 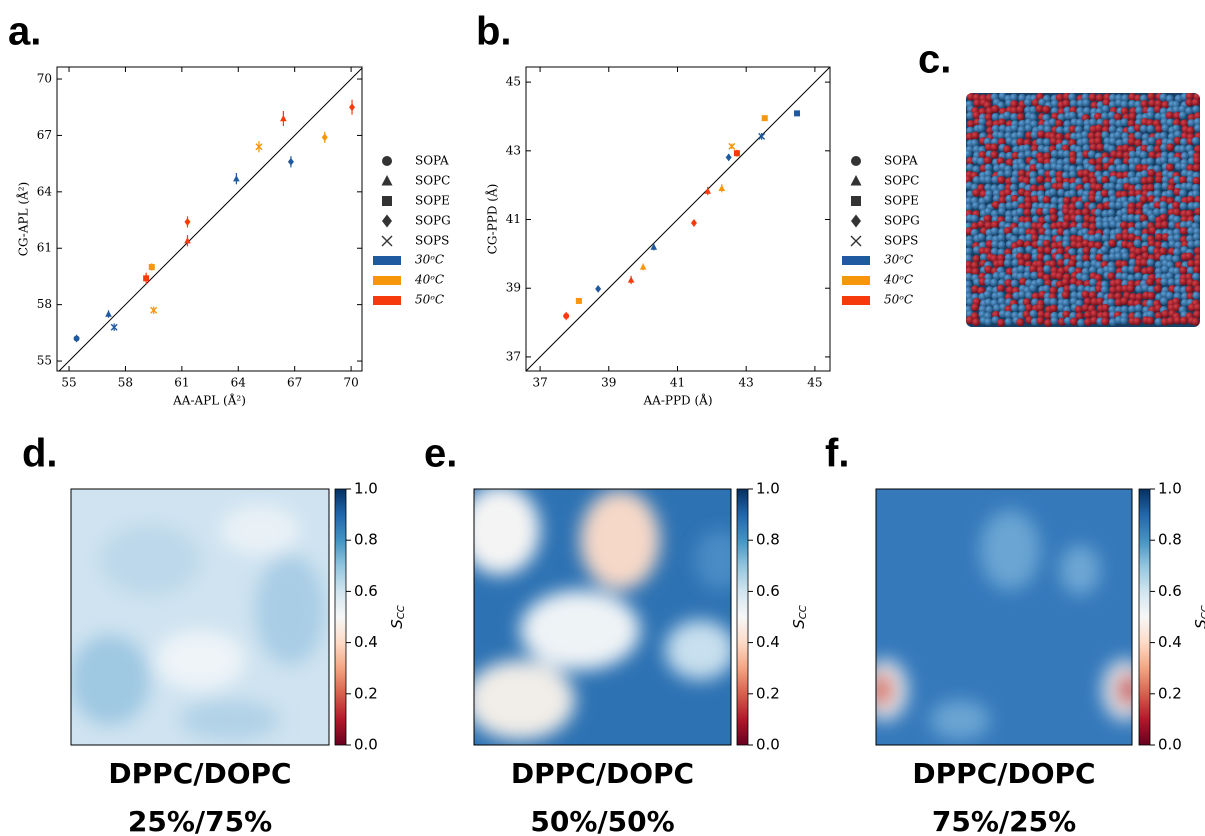 I want to click on colorbar-label-sub: CC, so click(x=803, y=612).